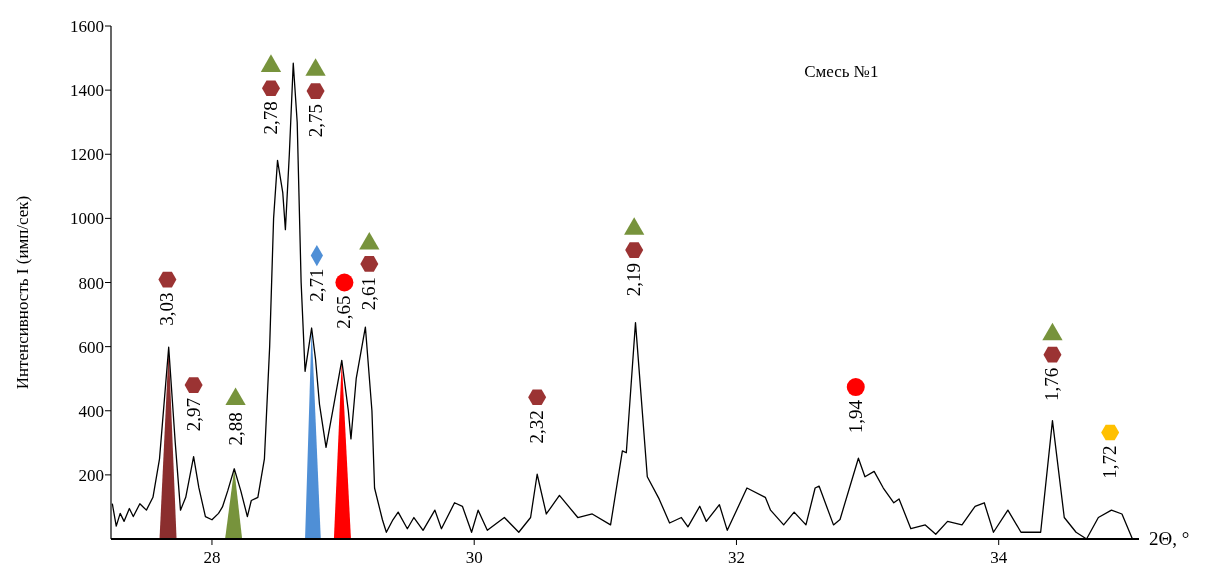 The width and height of the screenshot is (1211, 579). What do you see at coordinates (474, 557) in the screenshot?
I see `x-tick-label: 30` at bounding box center [474, 557].